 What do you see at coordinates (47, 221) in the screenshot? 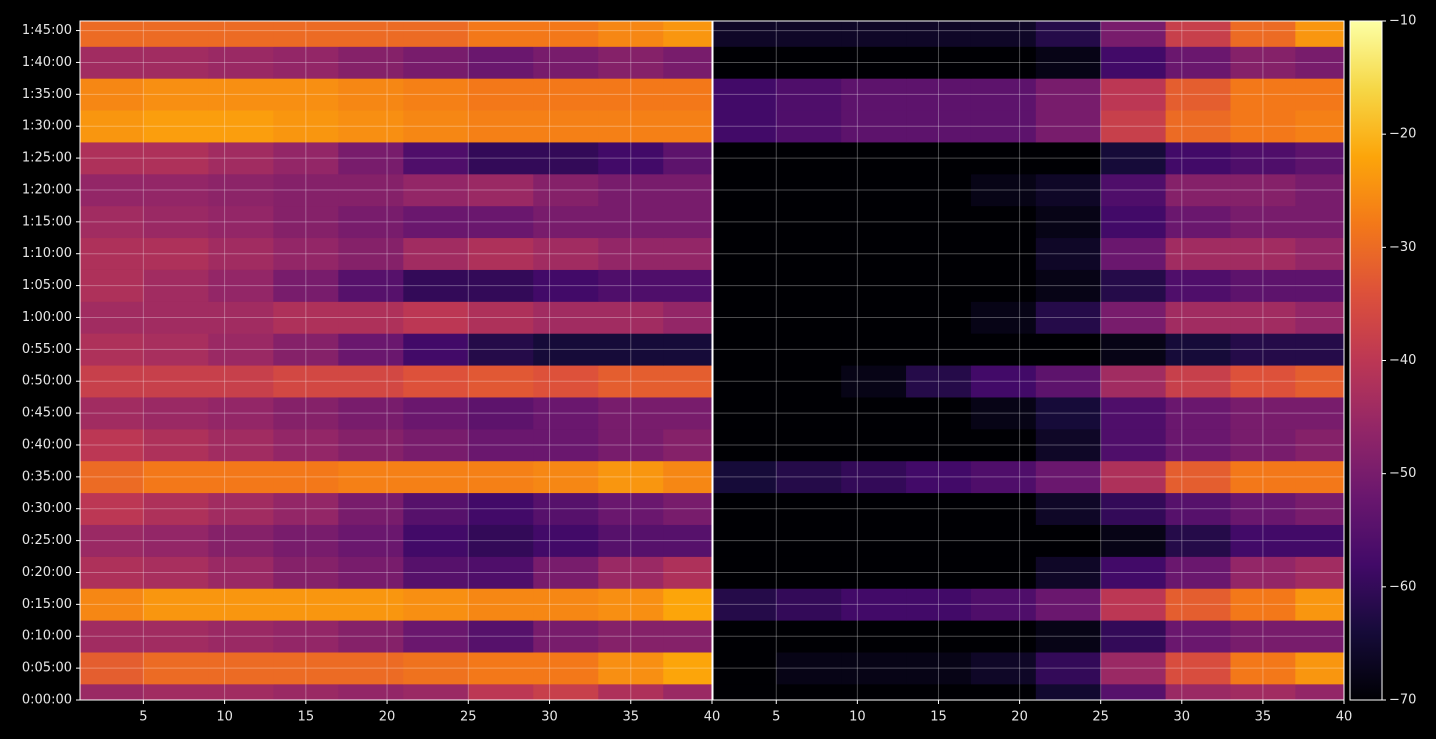
I see `y-tick-label: 1:15:00` at bounding box center [47, 221].